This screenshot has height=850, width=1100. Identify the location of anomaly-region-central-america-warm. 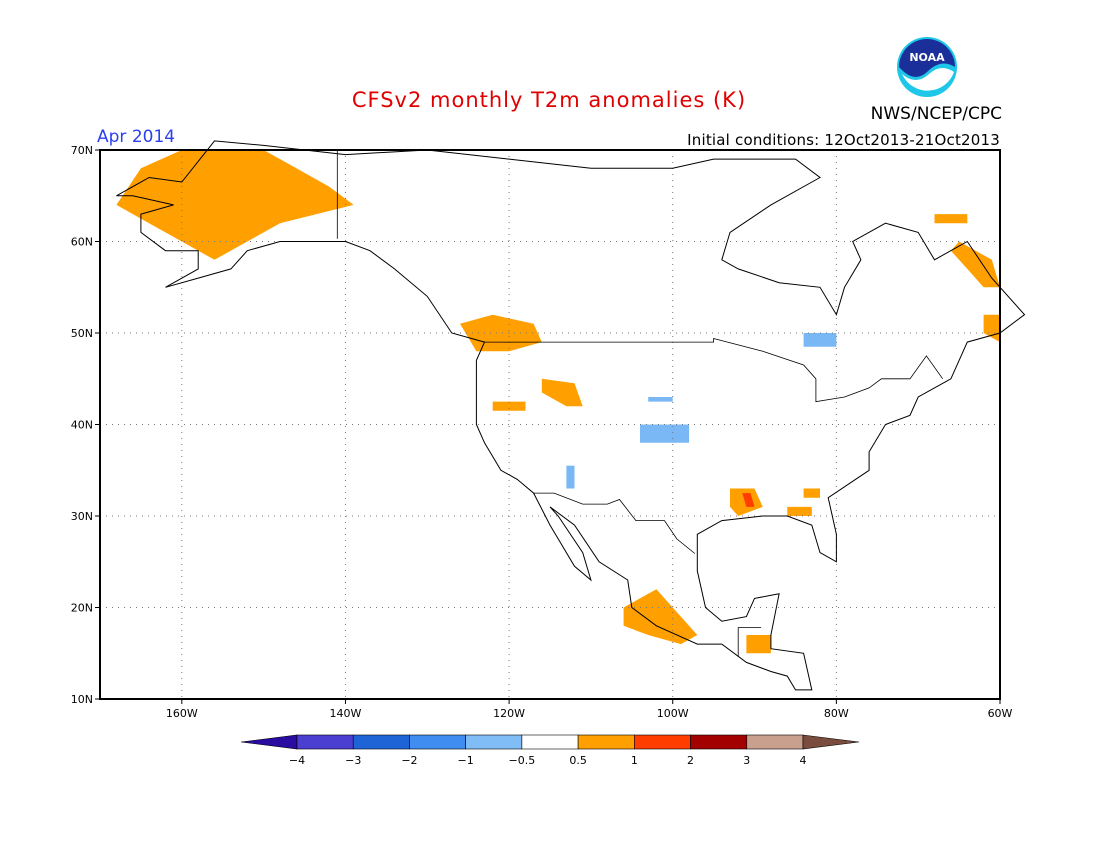
(758, 644).